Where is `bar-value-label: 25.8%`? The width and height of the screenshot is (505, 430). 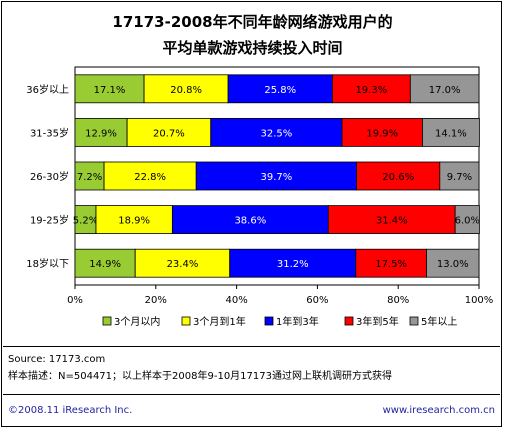 bar-value-label: 25.8% is located at coordinates (280, 90).